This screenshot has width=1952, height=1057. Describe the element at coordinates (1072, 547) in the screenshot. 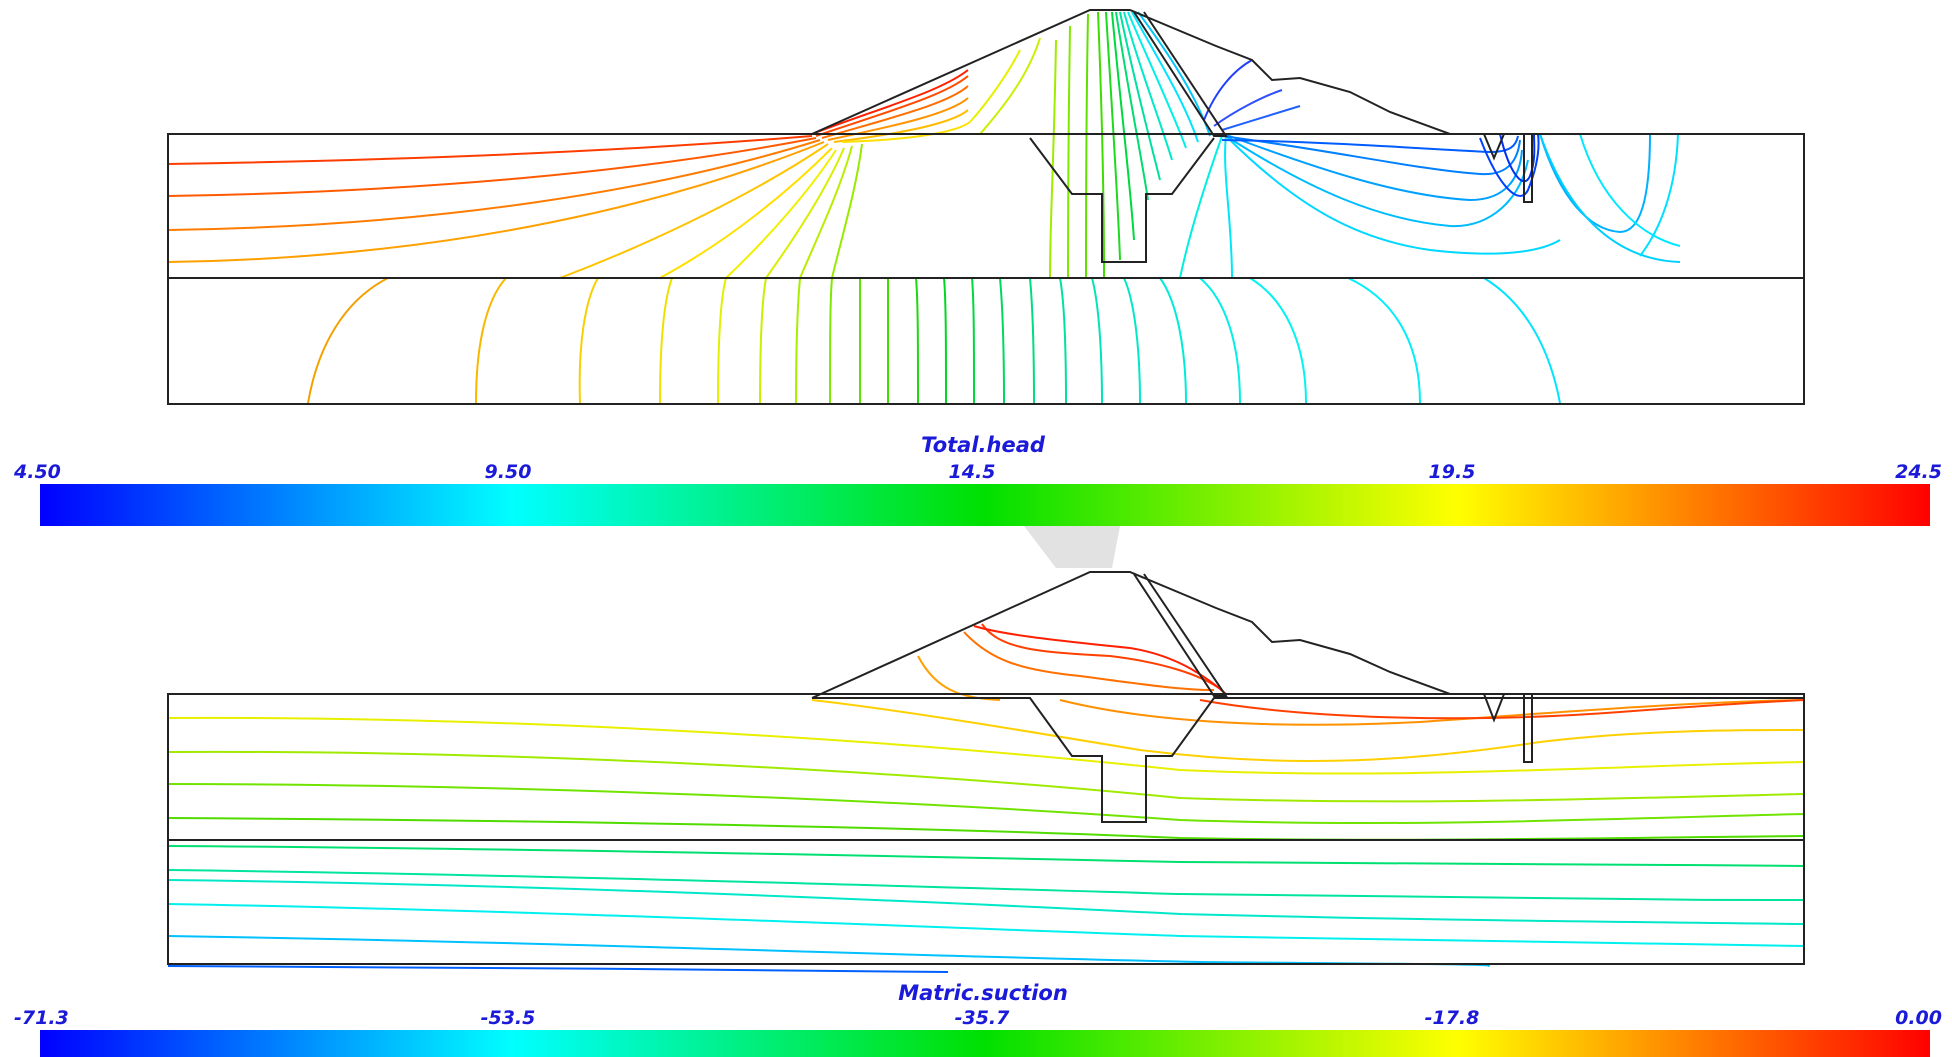

I see `core-shadow` at that location.